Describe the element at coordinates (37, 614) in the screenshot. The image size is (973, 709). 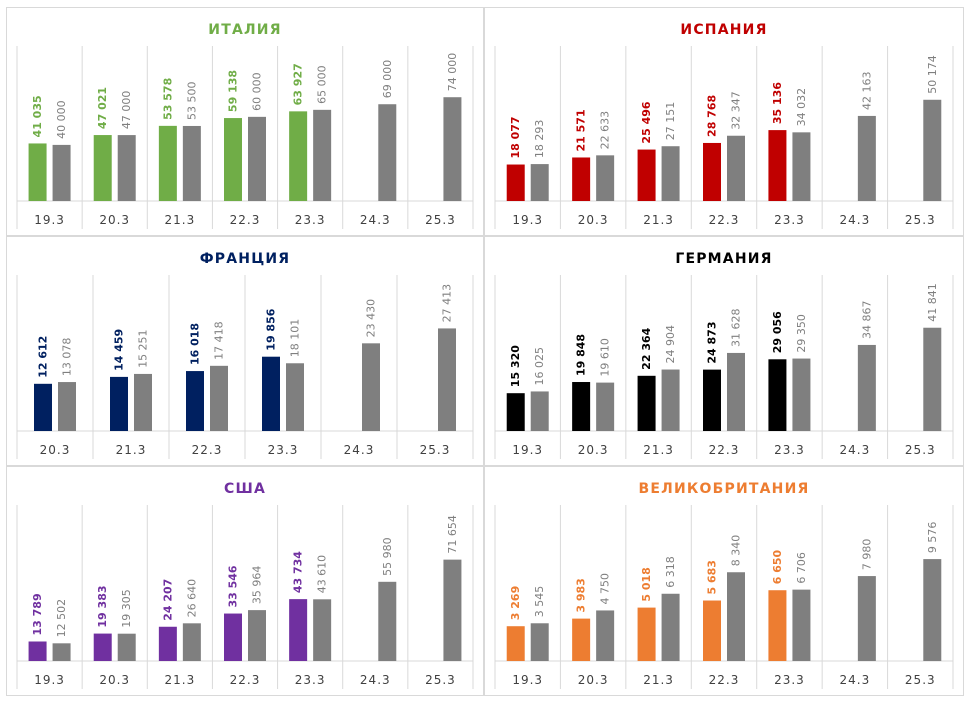
I see `data-label: 13 789` at that location.